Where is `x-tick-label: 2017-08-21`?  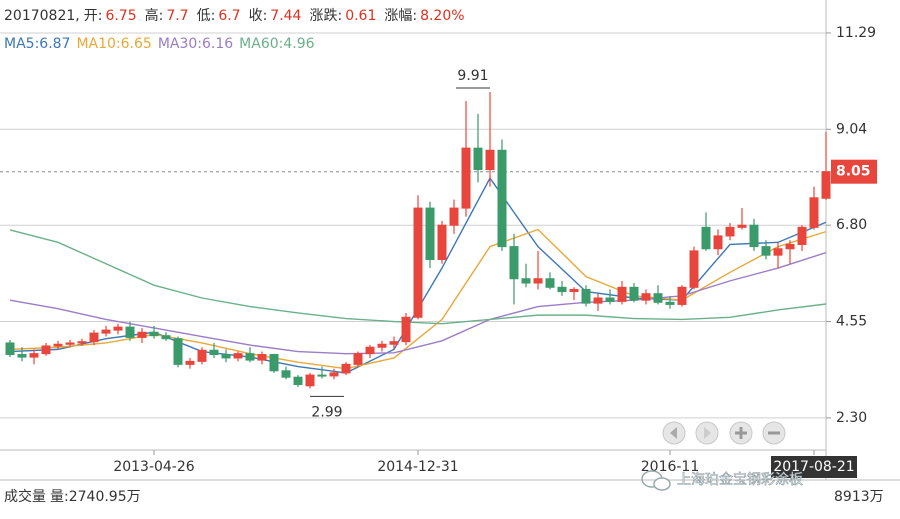
x-tick-label: 2017-08-21 is located at coordinates (813, 467).